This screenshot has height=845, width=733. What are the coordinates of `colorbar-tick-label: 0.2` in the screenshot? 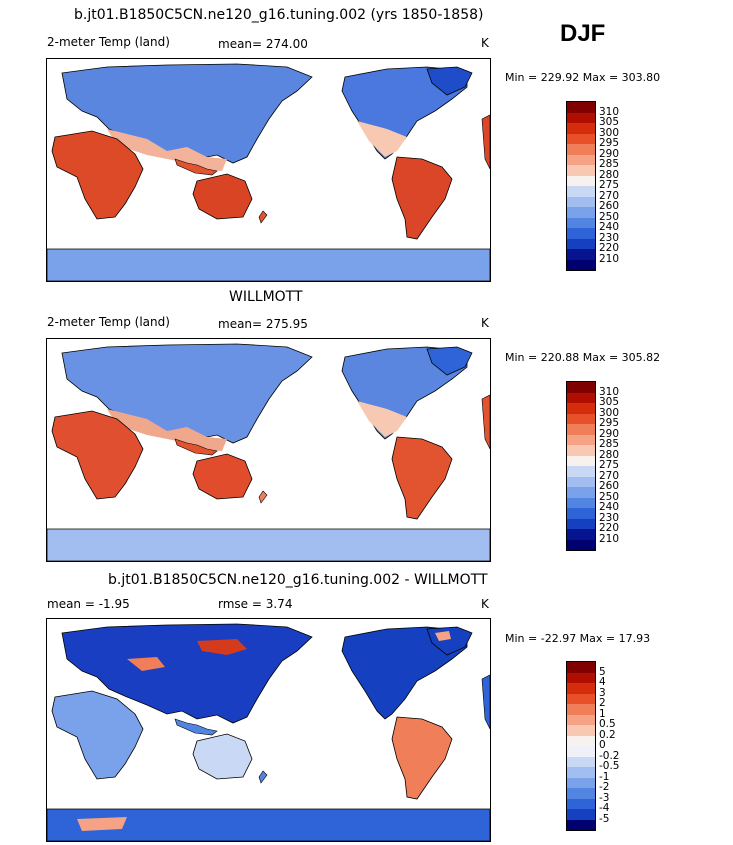 It's located at (607, 734).